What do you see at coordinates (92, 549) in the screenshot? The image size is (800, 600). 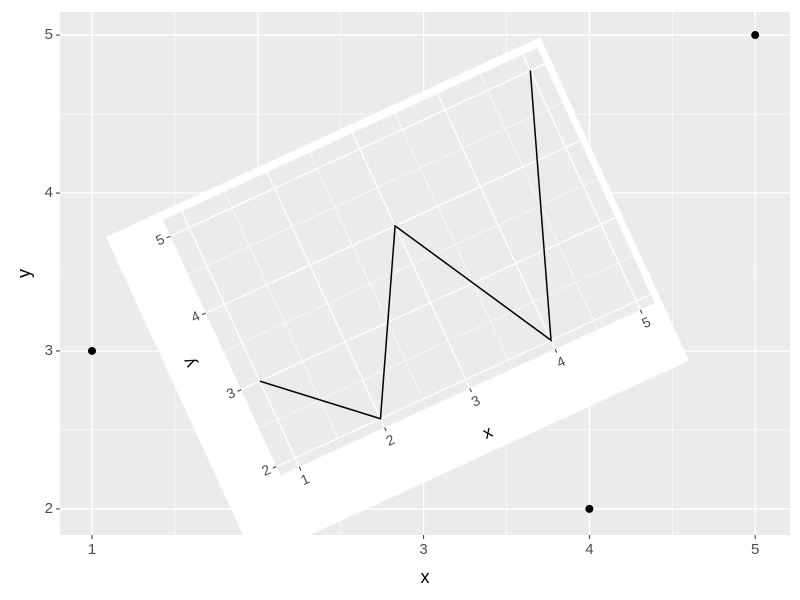 I see `x-tick-label: 1` at bounding box center [92, 549].